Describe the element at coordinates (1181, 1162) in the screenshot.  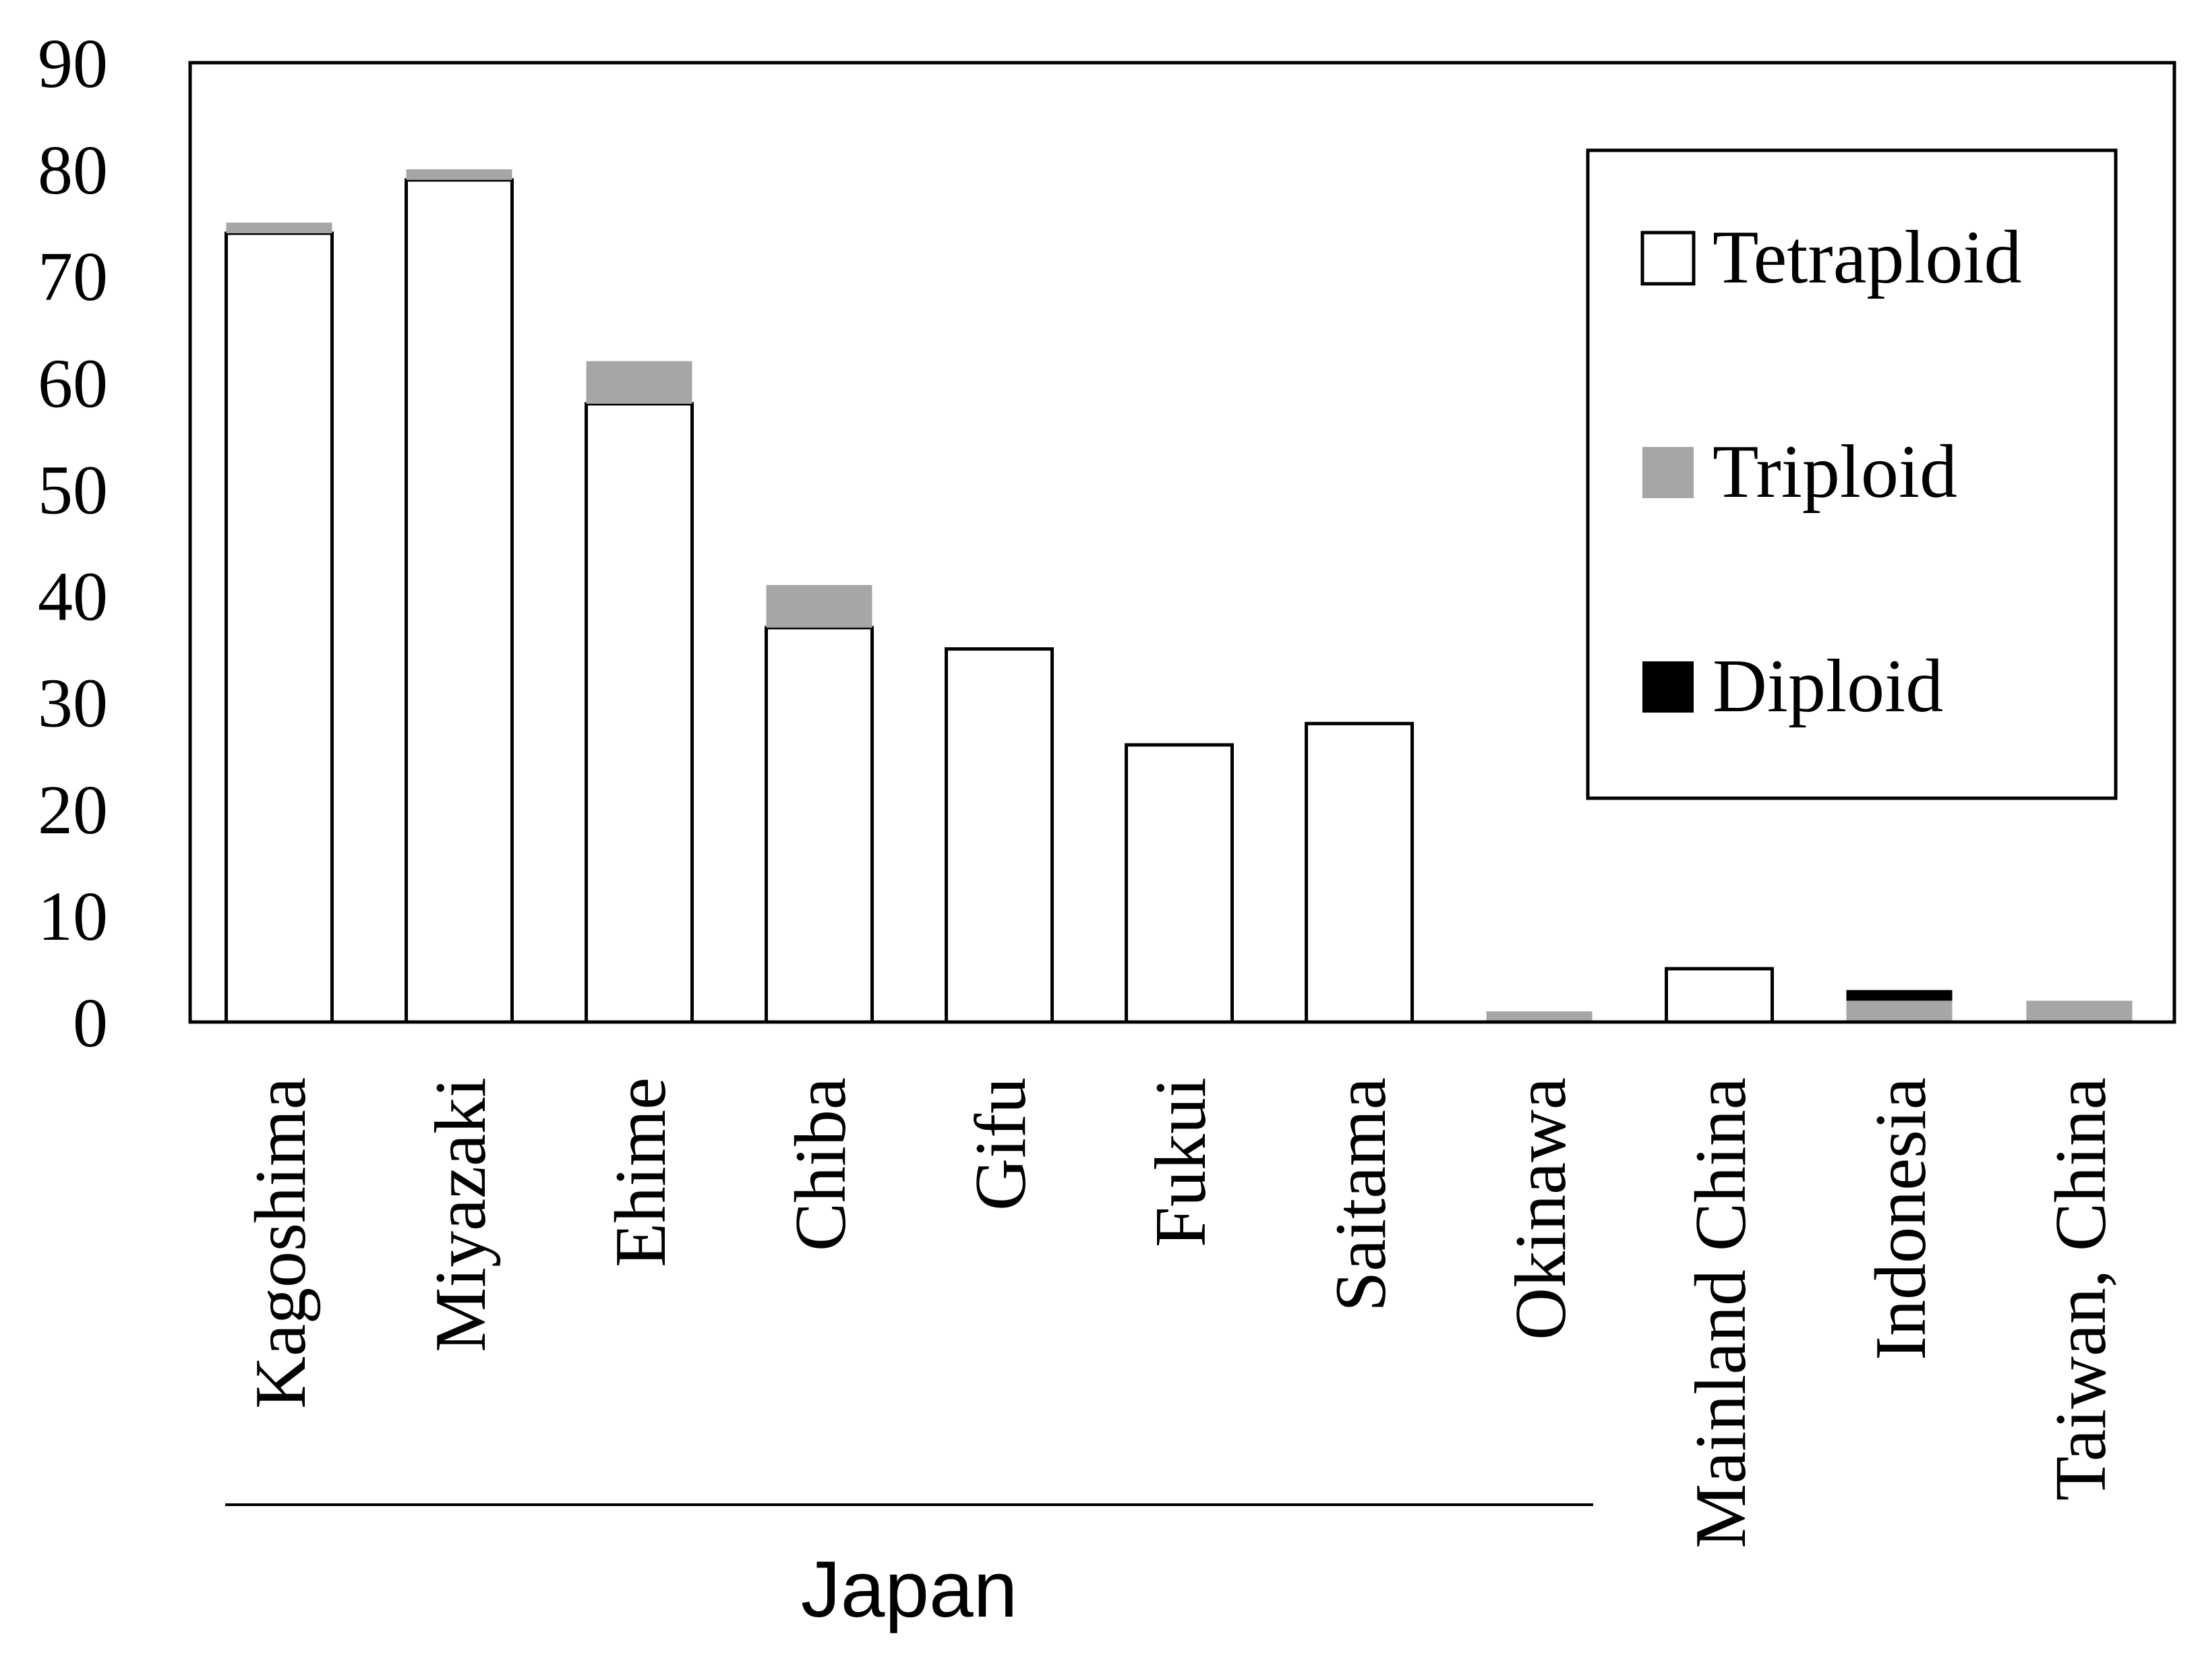
I see `x-tick-label-fukui: Fukui` at that location.